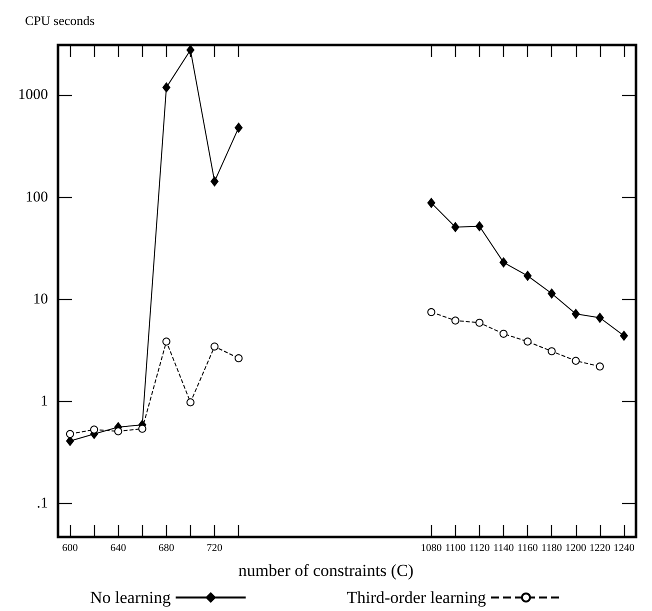  What do you see at coordinates (455, 548) in the screenshot?
I see `x-tick-label: 1100` at bounding box center [455, 548].